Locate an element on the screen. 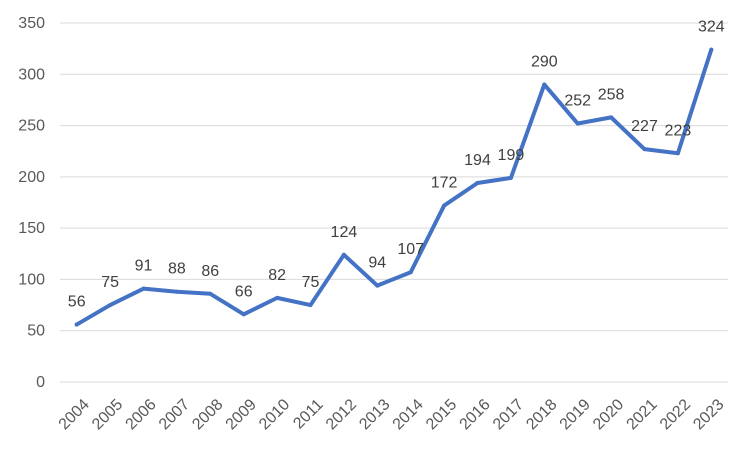 The width and height of the screenshot is (752, 451). x-tick-label: 2009 is located at coordinates (241, 414).